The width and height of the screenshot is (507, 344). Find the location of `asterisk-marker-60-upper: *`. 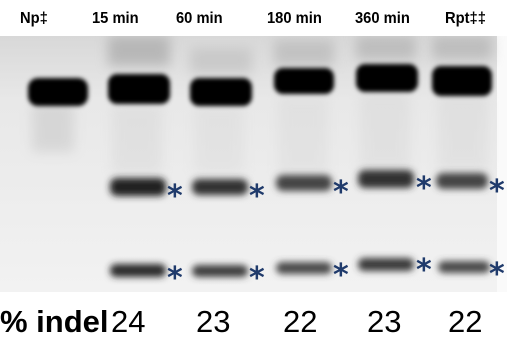

asterisk-marker-60-upper: * is located at coordinates (257, 196).